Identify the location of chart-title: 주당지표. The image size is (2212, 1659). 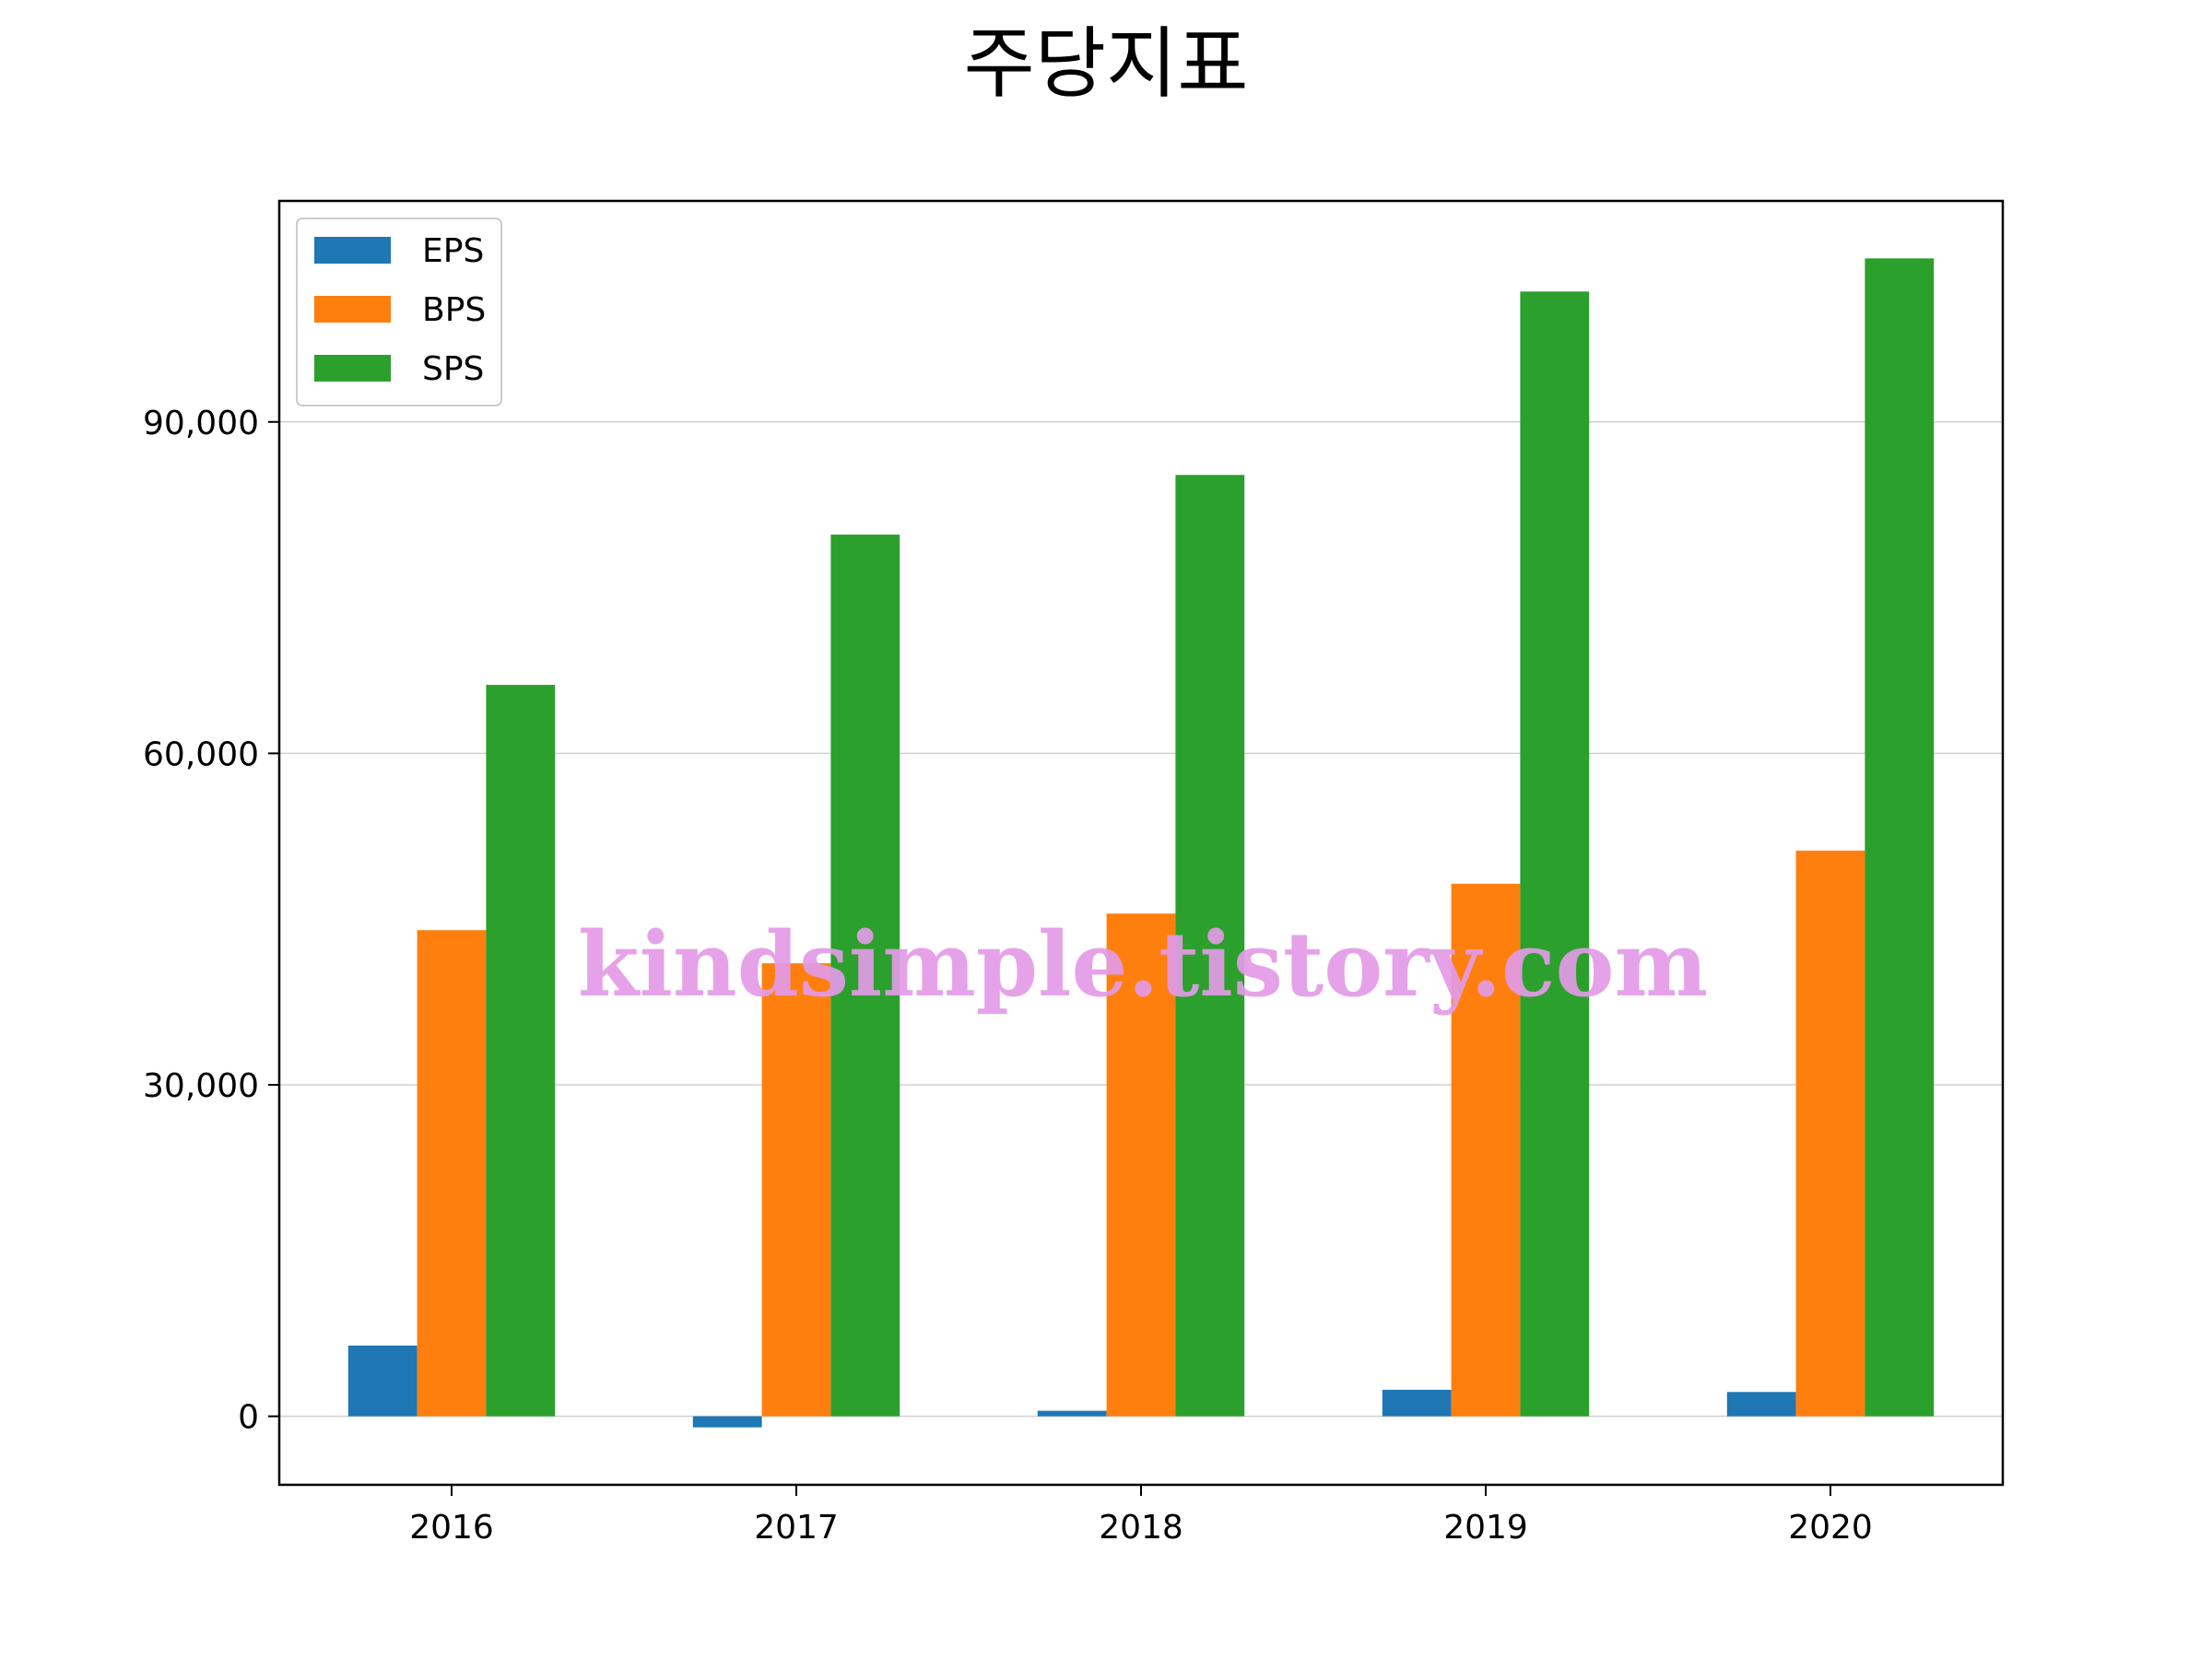
(1105, 63).